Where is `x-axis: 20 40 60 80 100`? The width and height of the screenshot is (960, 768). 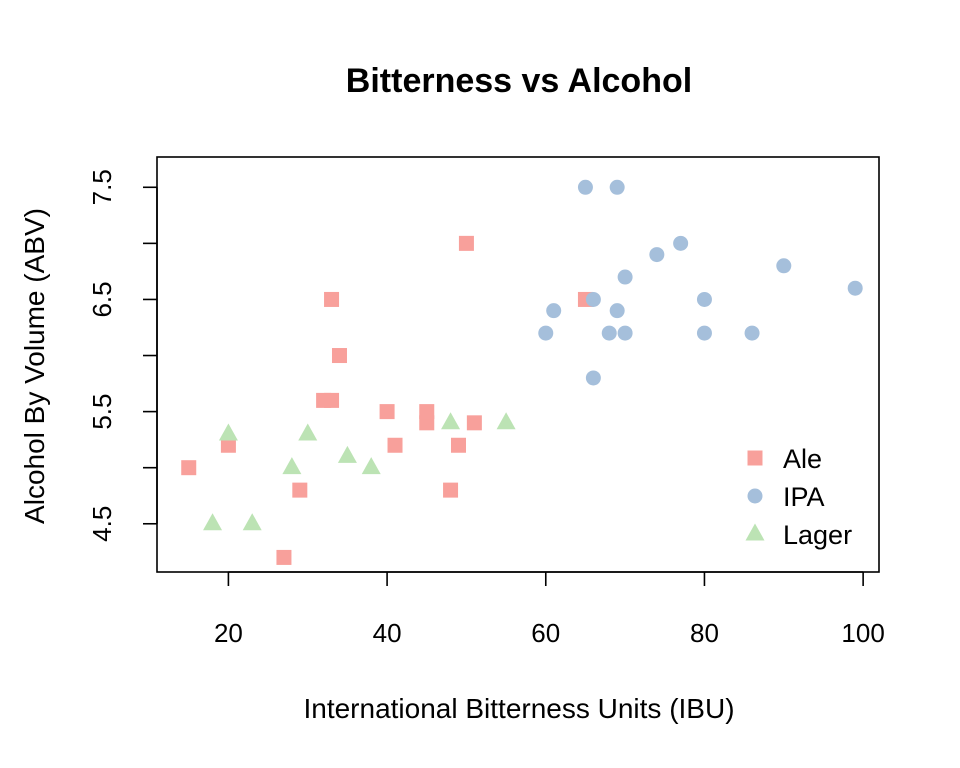 x-axis: 20 40 60 80 100 is located at coordinates (549, 609).